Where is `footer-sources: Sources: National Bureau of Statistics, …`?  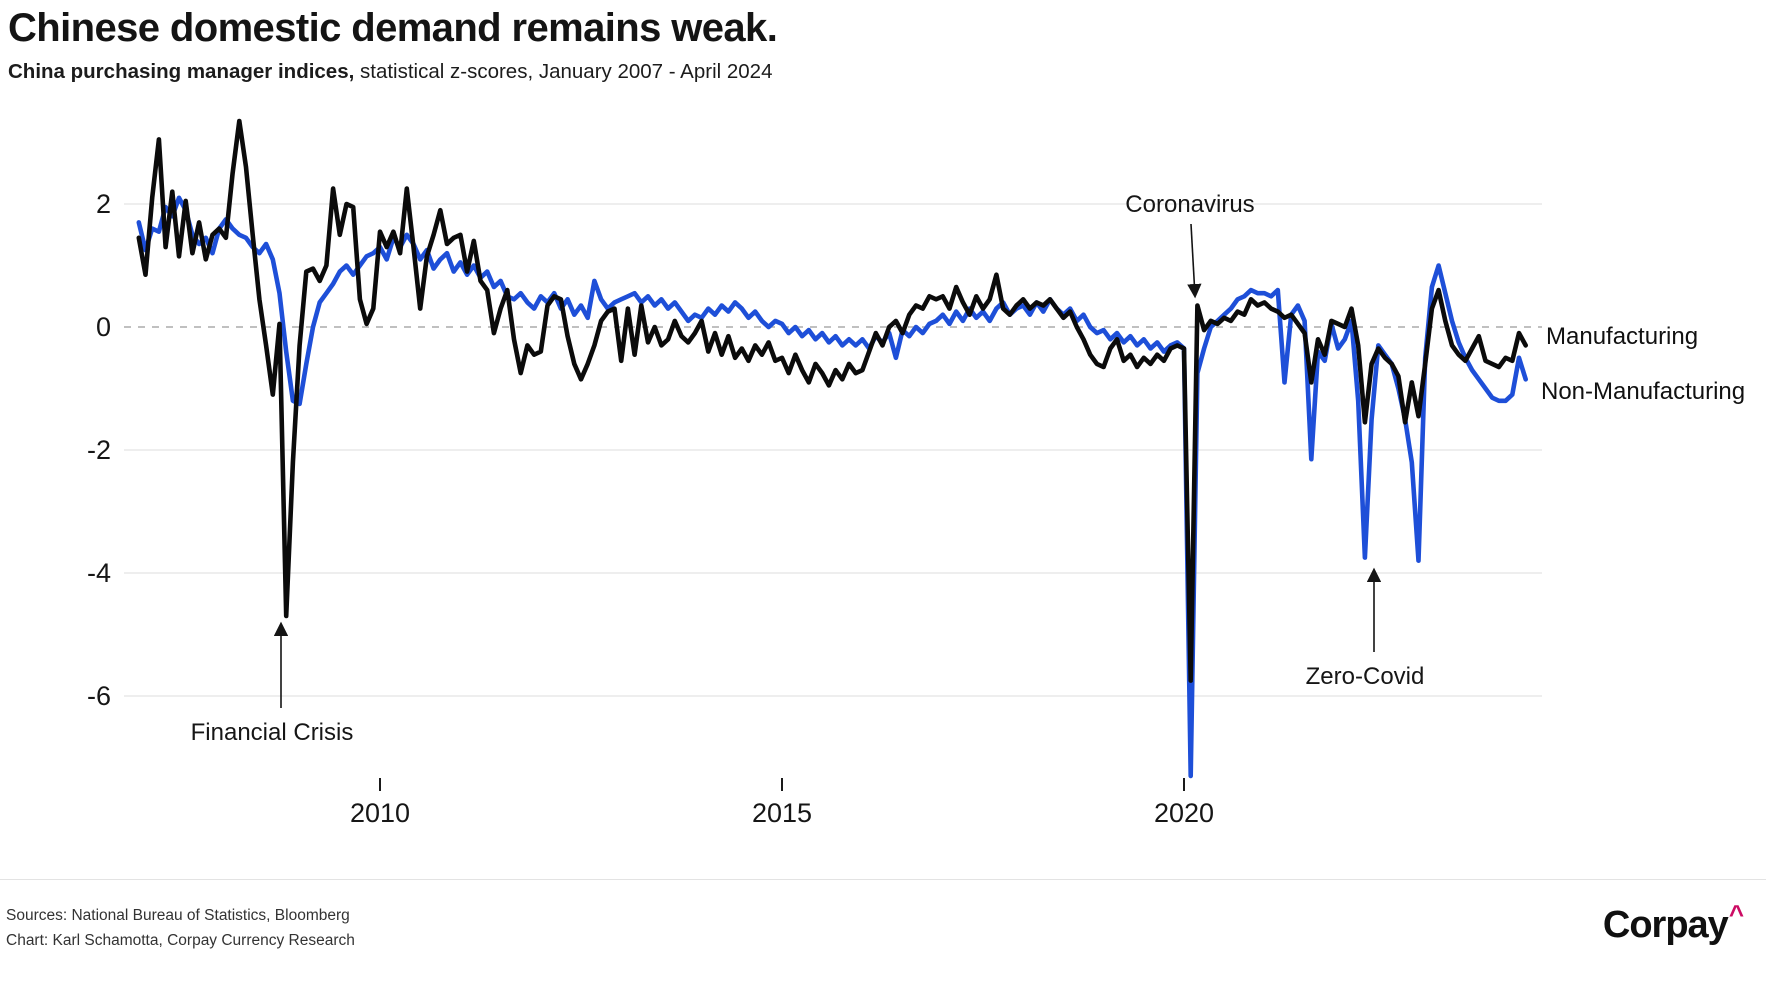 footer-sources: Sources: National Bureau of Statistics, … is located at coordinates (180, 928).